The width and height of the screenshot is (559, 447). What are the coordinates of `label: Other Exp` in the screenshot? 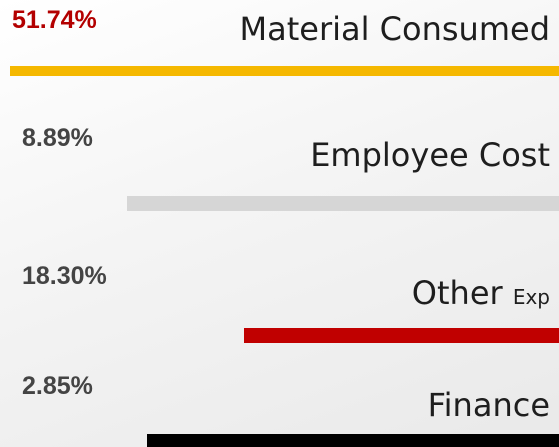 It's located at (481, 293).